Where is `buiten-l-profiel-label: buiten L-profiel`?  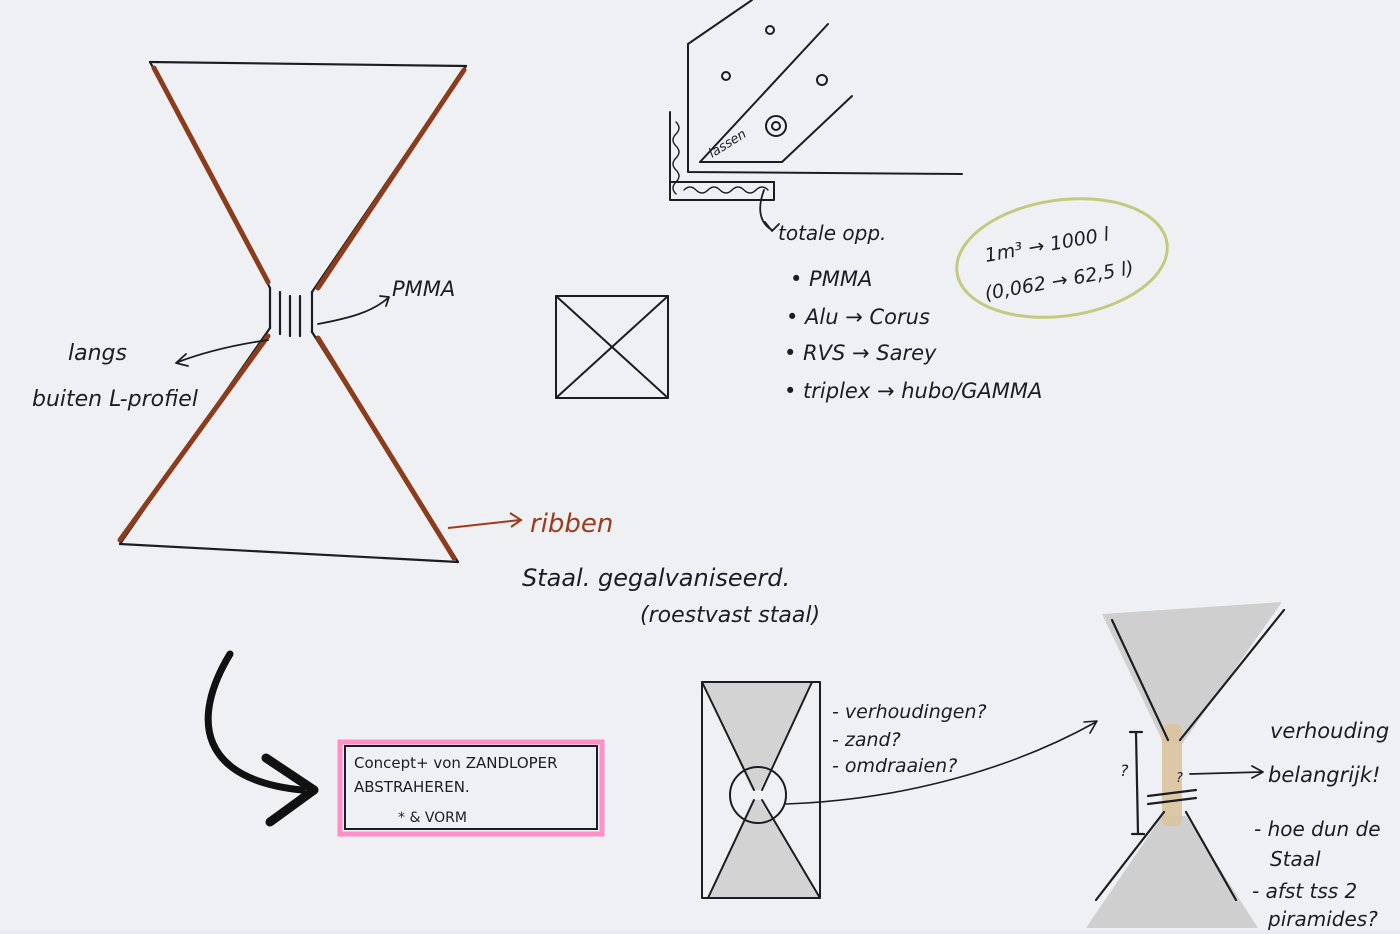 buiten-l-profiel-label: buiten L-profiel is located at coordinates (115, 399).